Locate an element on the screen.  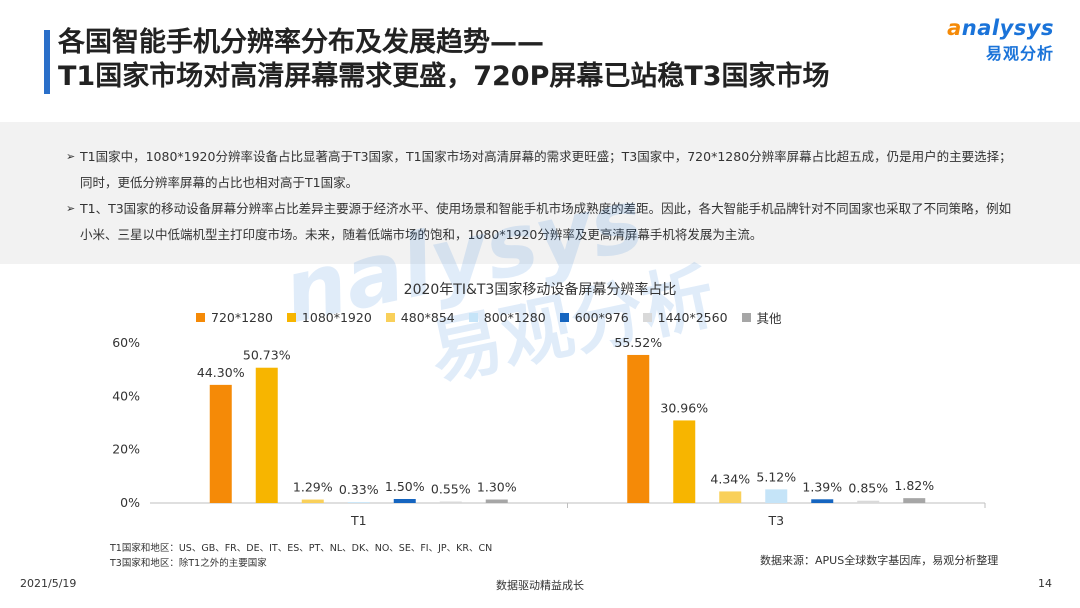
data-label: 0.55% is located at coordinates (451, 489).